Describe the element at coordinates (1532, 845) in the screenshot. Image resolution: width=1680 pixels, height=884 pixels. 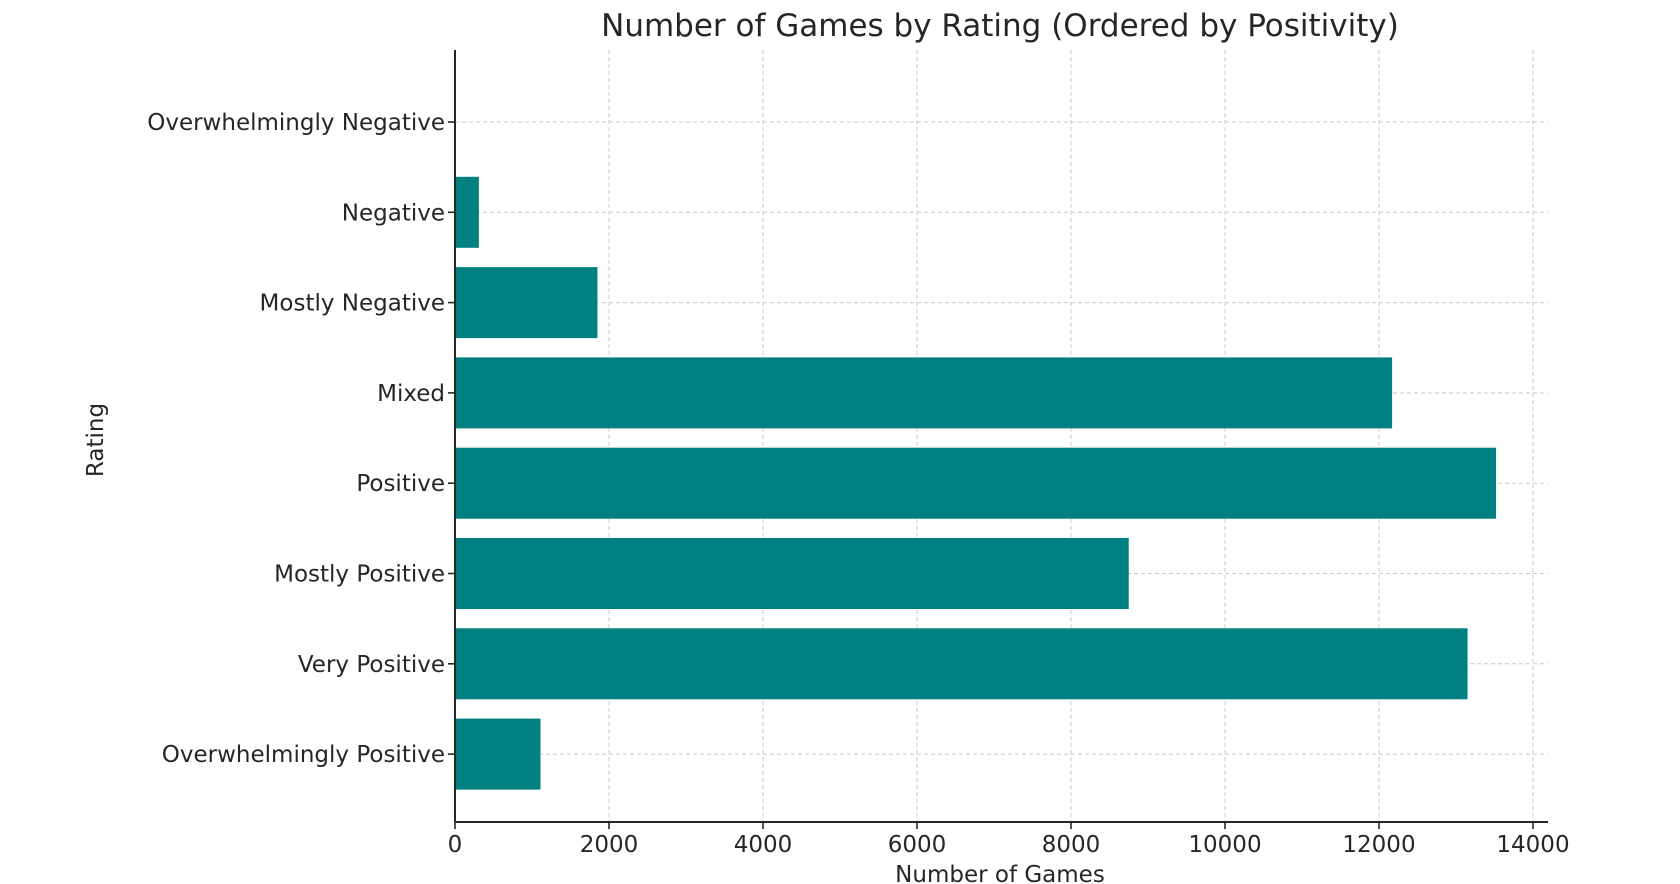
I see `x-tick-label: 14000` at that location.